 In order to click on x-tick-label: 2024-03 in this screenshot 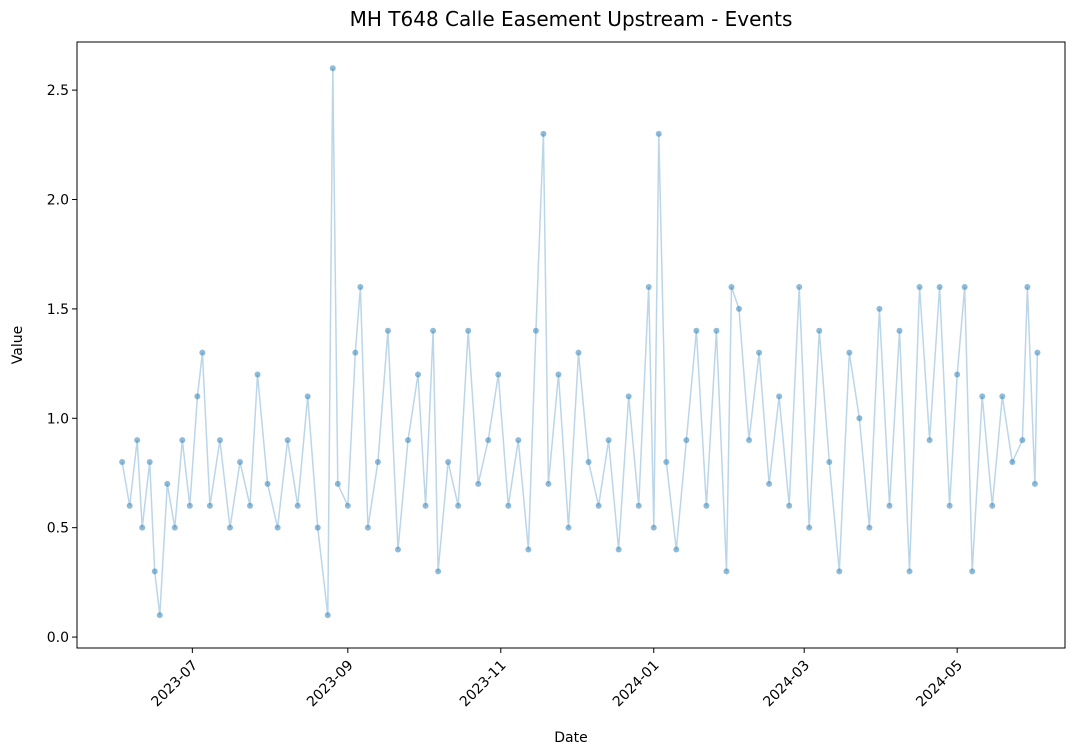, I will do `click(786, 684)`.